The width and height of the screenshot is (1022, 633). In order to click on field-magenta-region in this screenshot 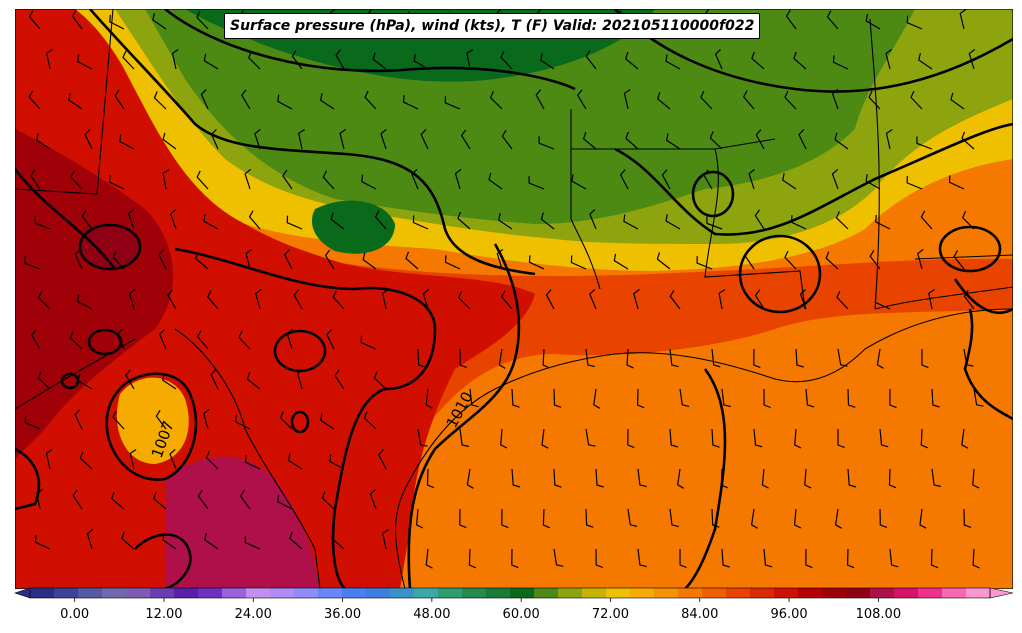, I will do `click(242, 522)`.